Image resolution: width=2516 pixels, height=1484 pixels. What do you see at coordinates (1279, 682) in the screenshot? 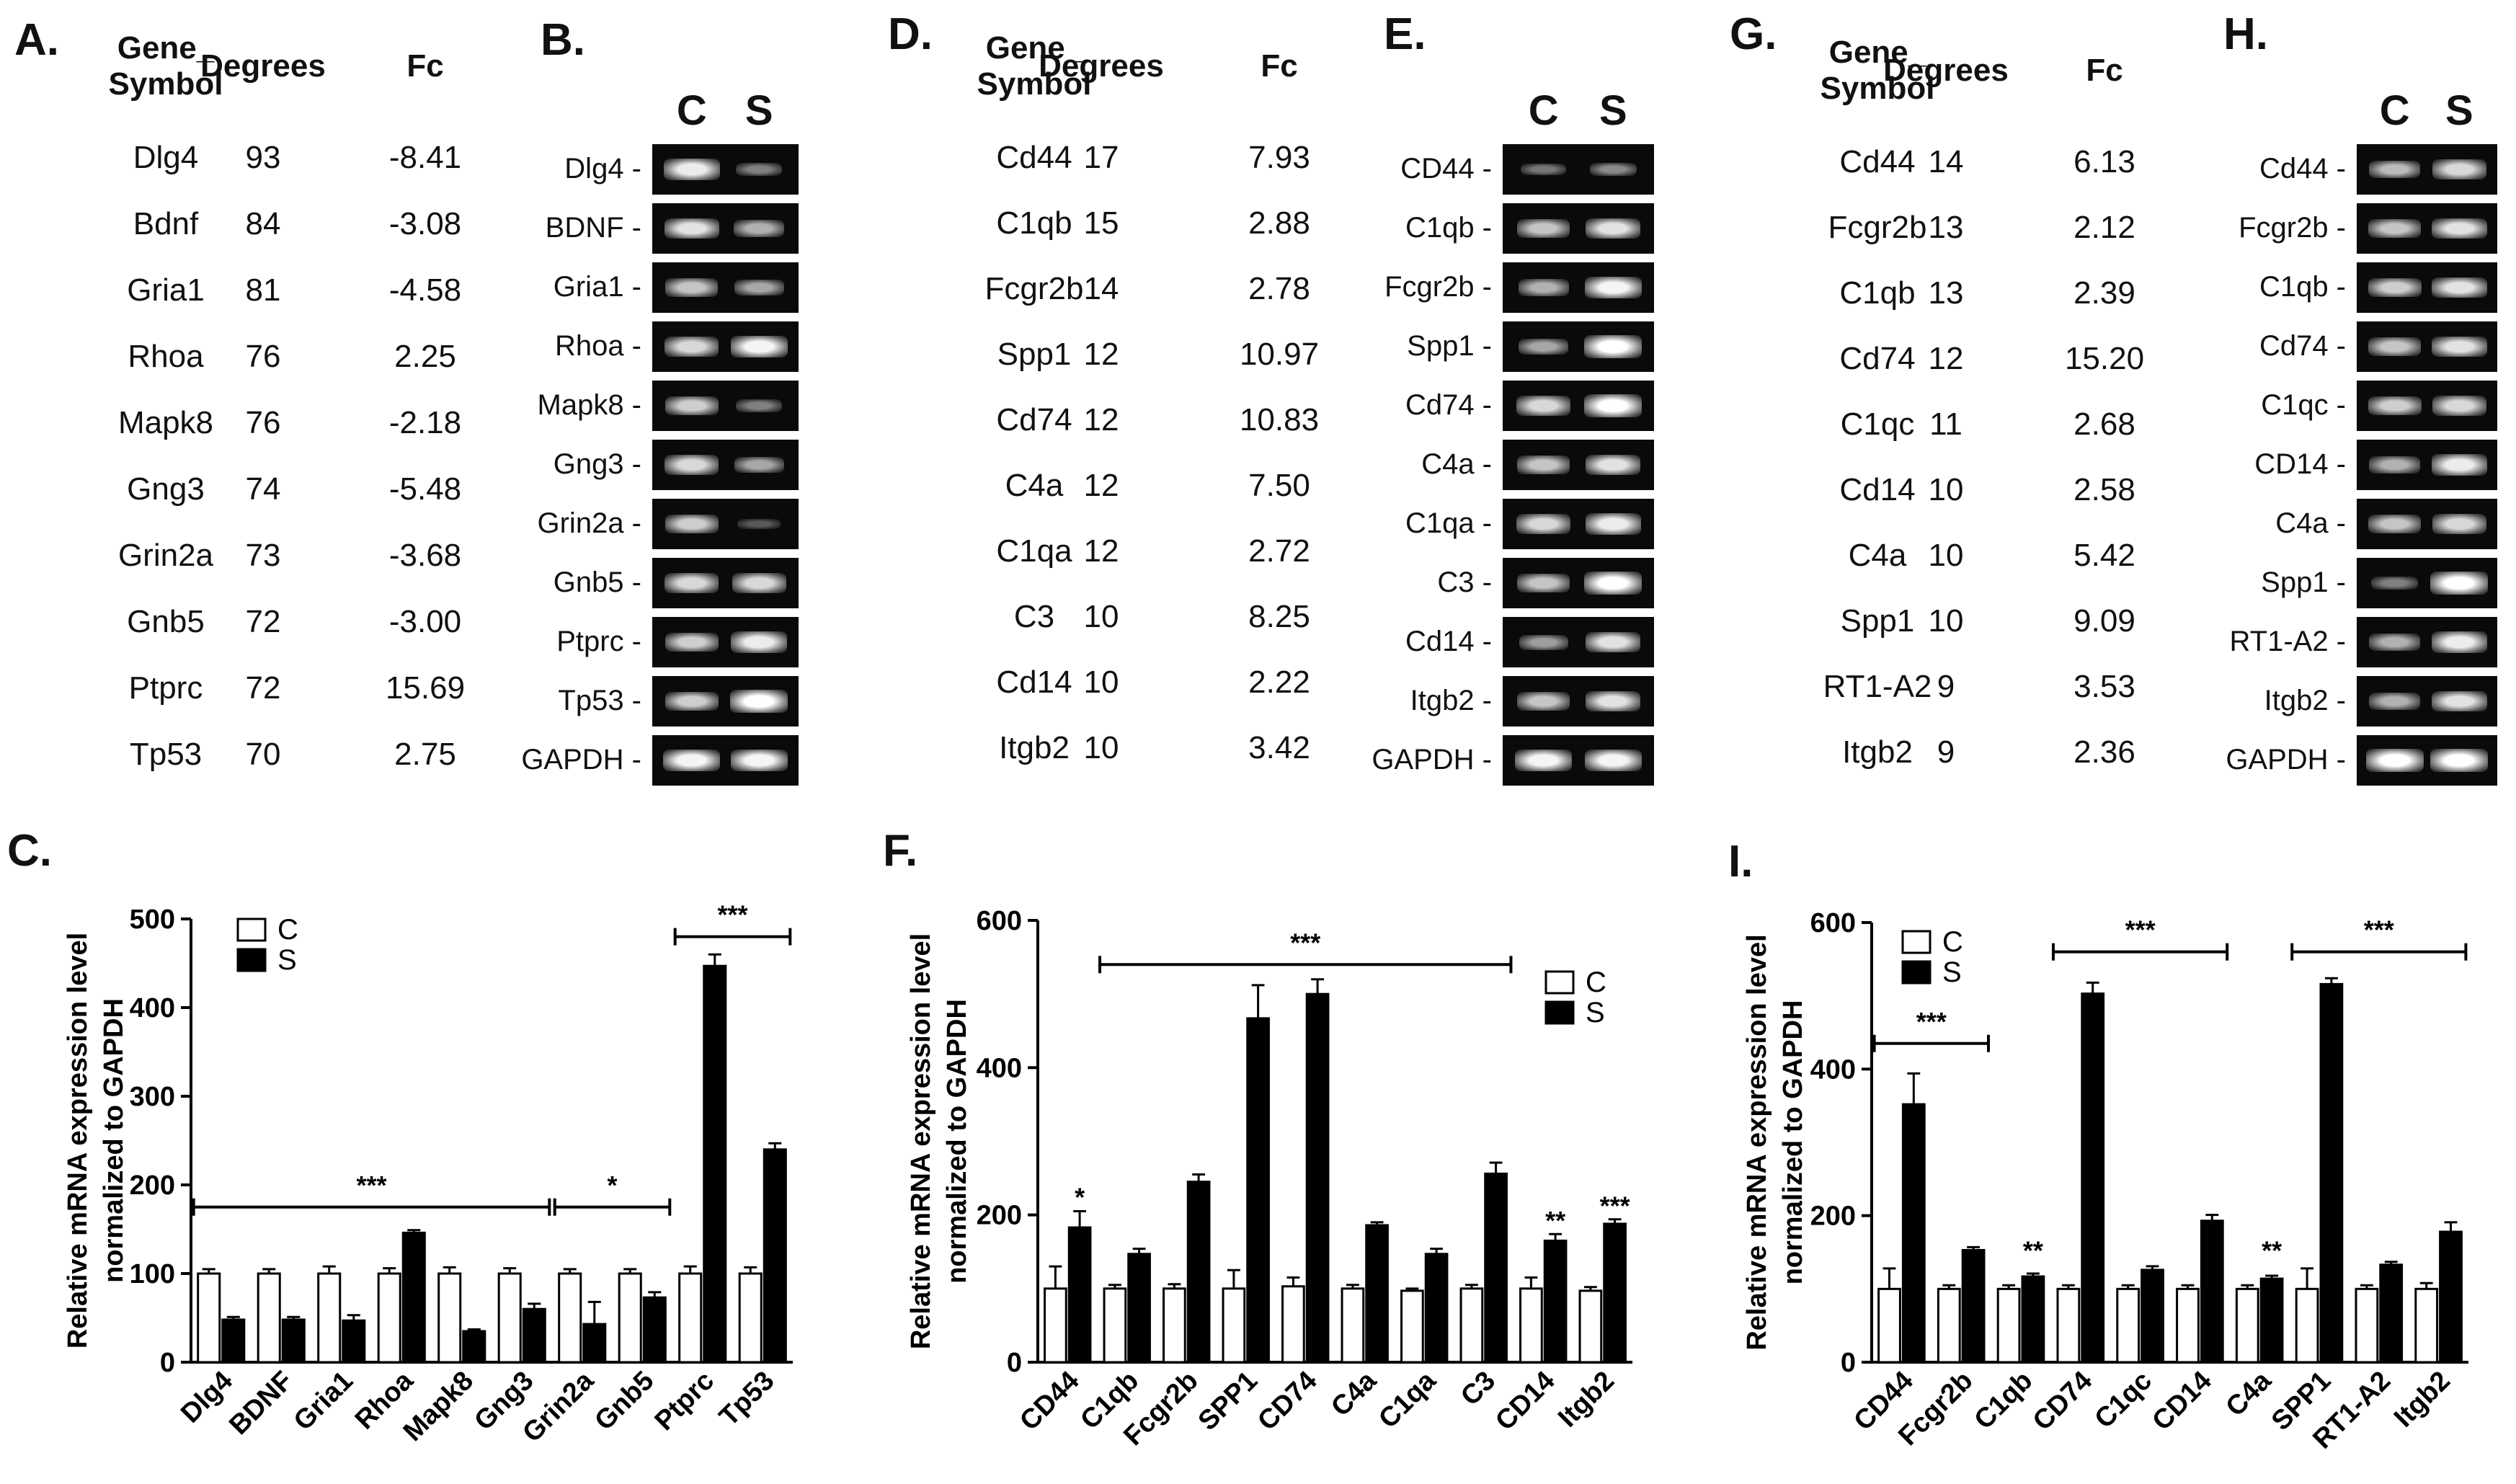
I see `fc-cell: 2.22` at bounding box center [1279, 682].